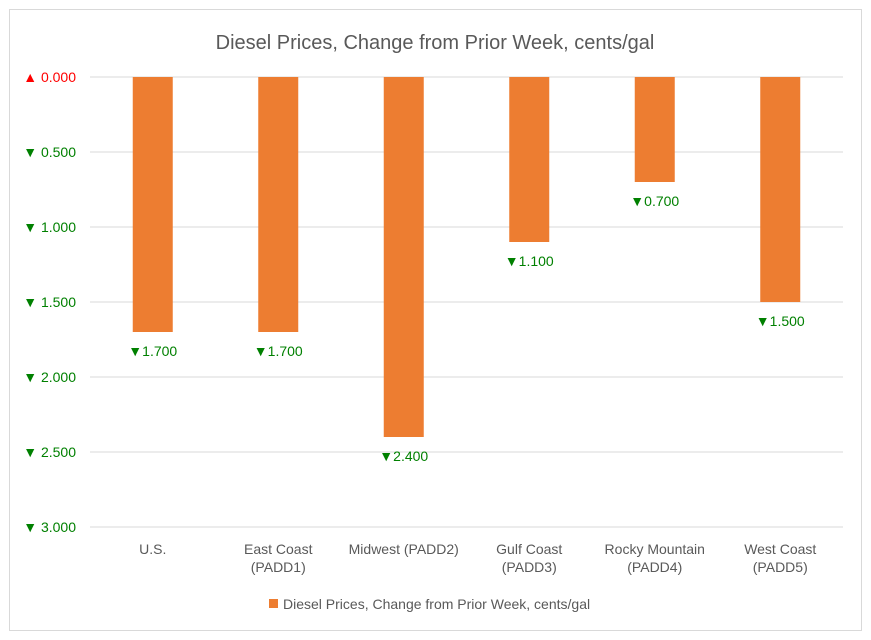 The image size is (871, 640). I want to click on x-tick-label: Rocky Mountain, so click(655, 549).